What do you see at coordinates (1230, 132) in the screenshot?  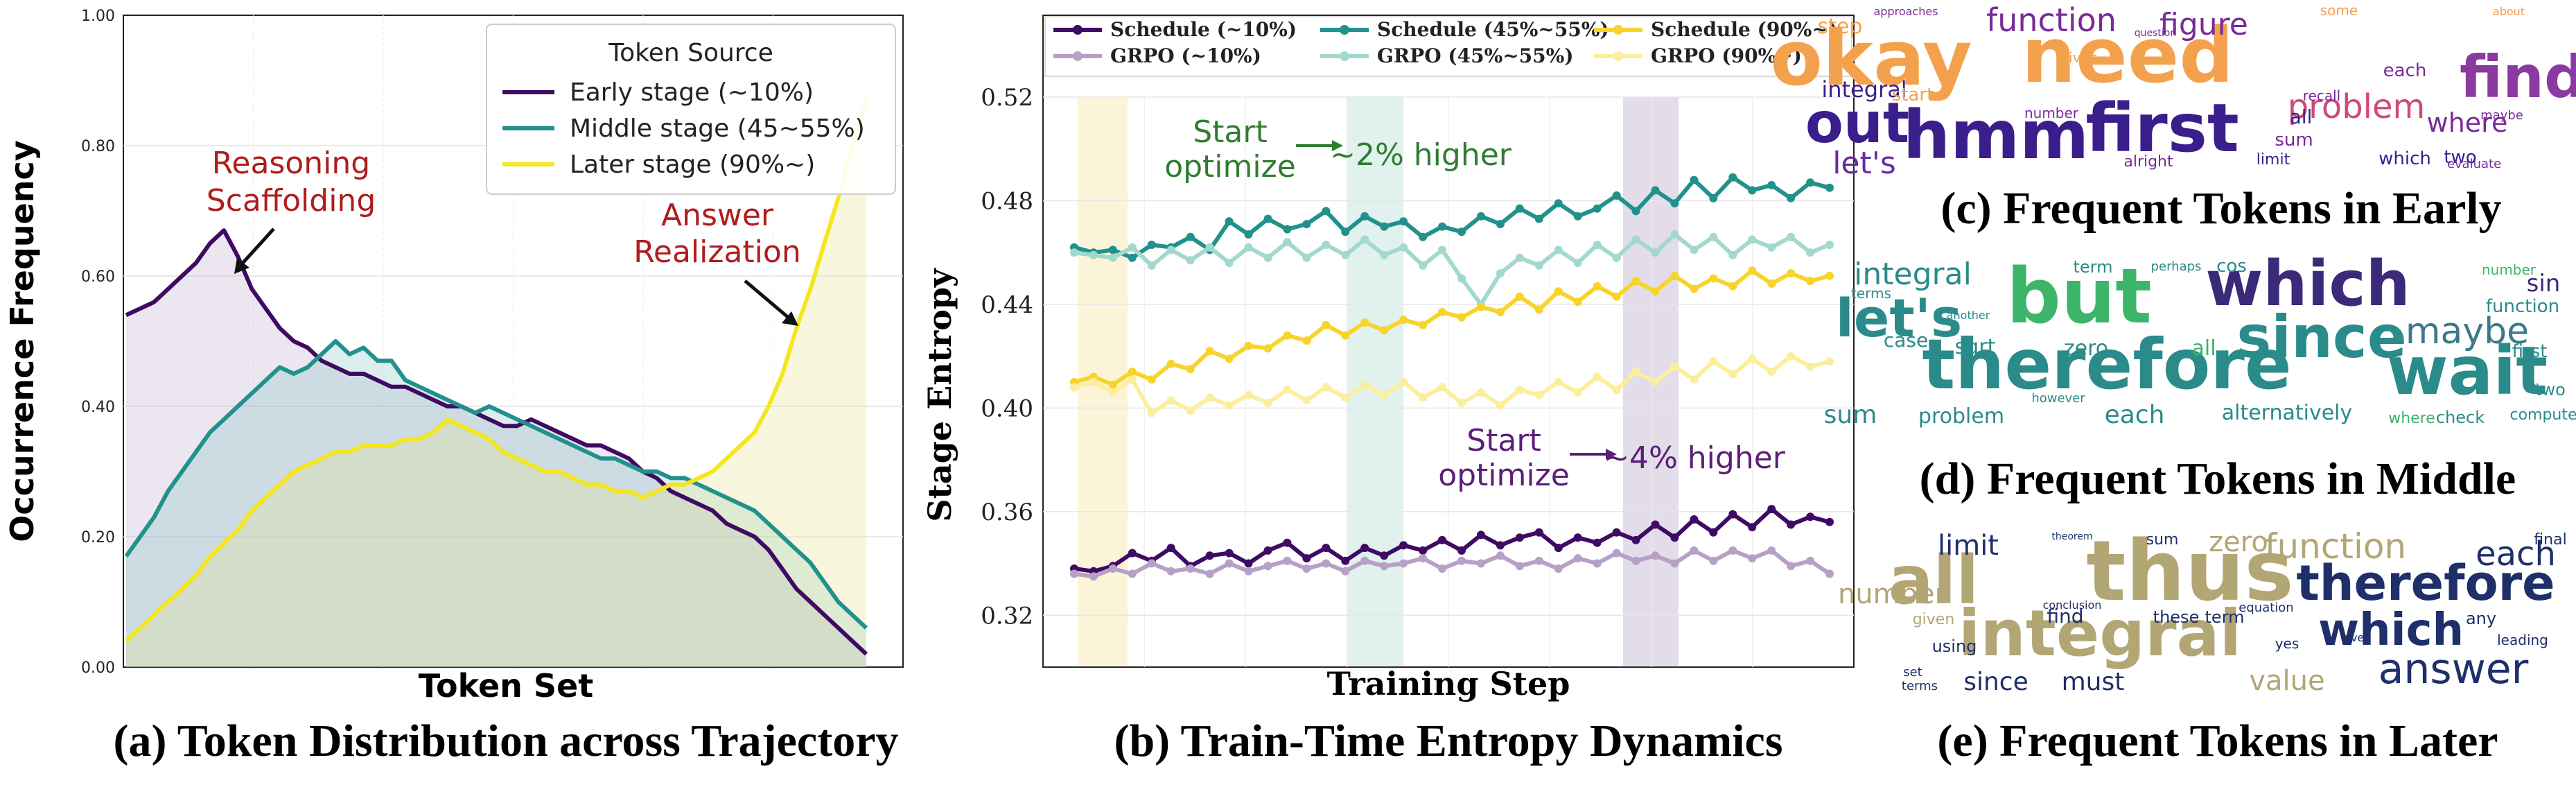 I see `annotation-start-1: Start` at bounding box center [1230, 132].